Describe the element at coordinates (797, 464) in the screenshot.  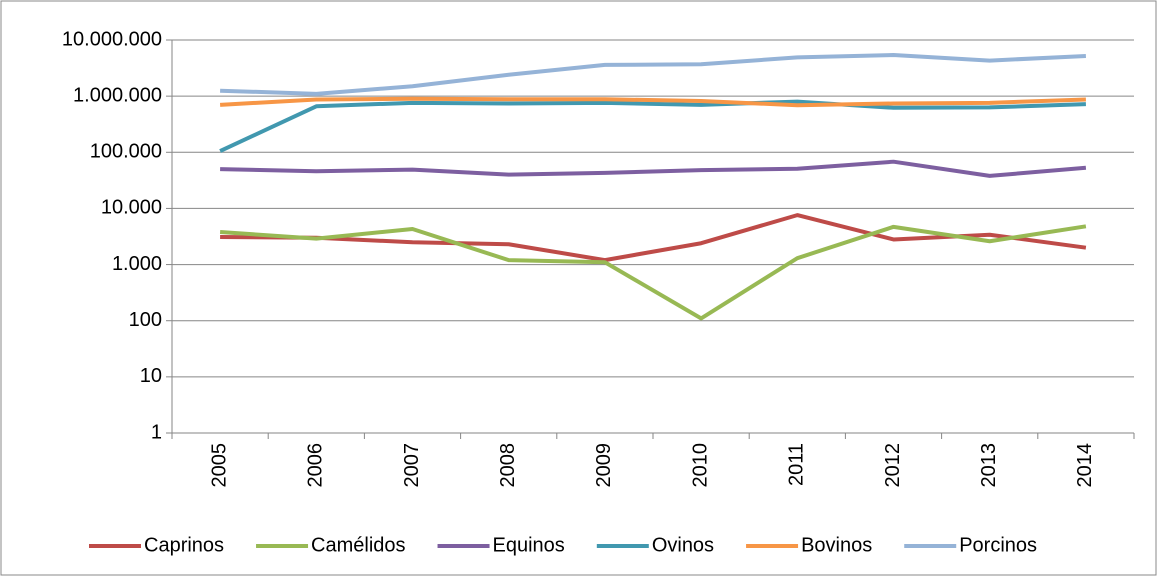
I see `x-tick-label: 2011` at that location.